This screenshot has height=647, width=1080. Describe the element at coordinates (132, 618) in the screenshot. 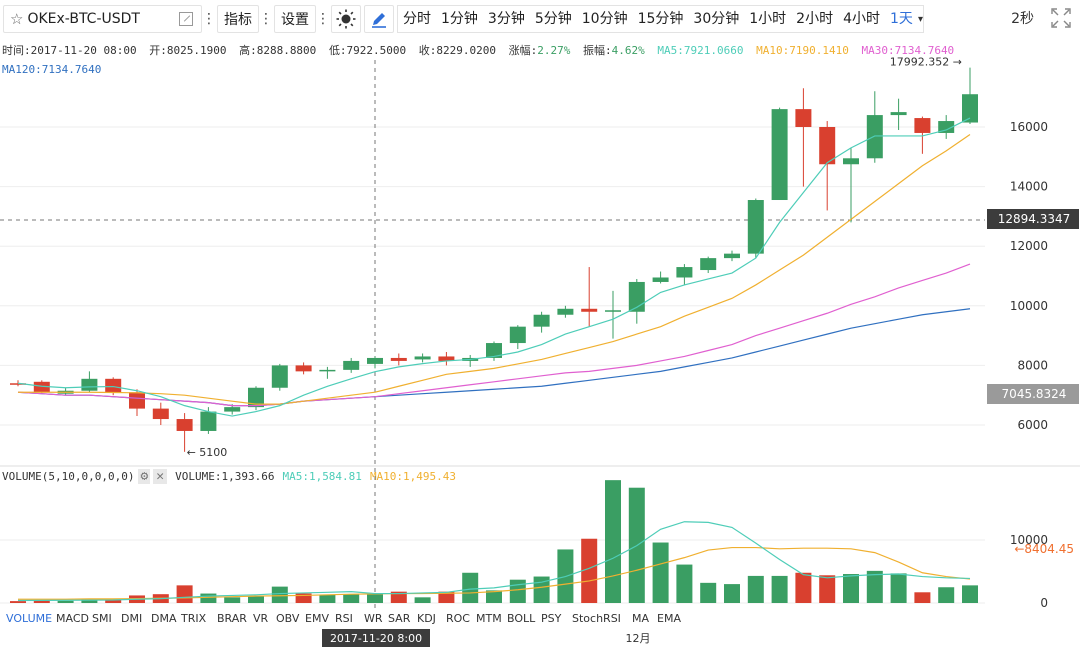

I see `indicator-tab: DMI` at that location.